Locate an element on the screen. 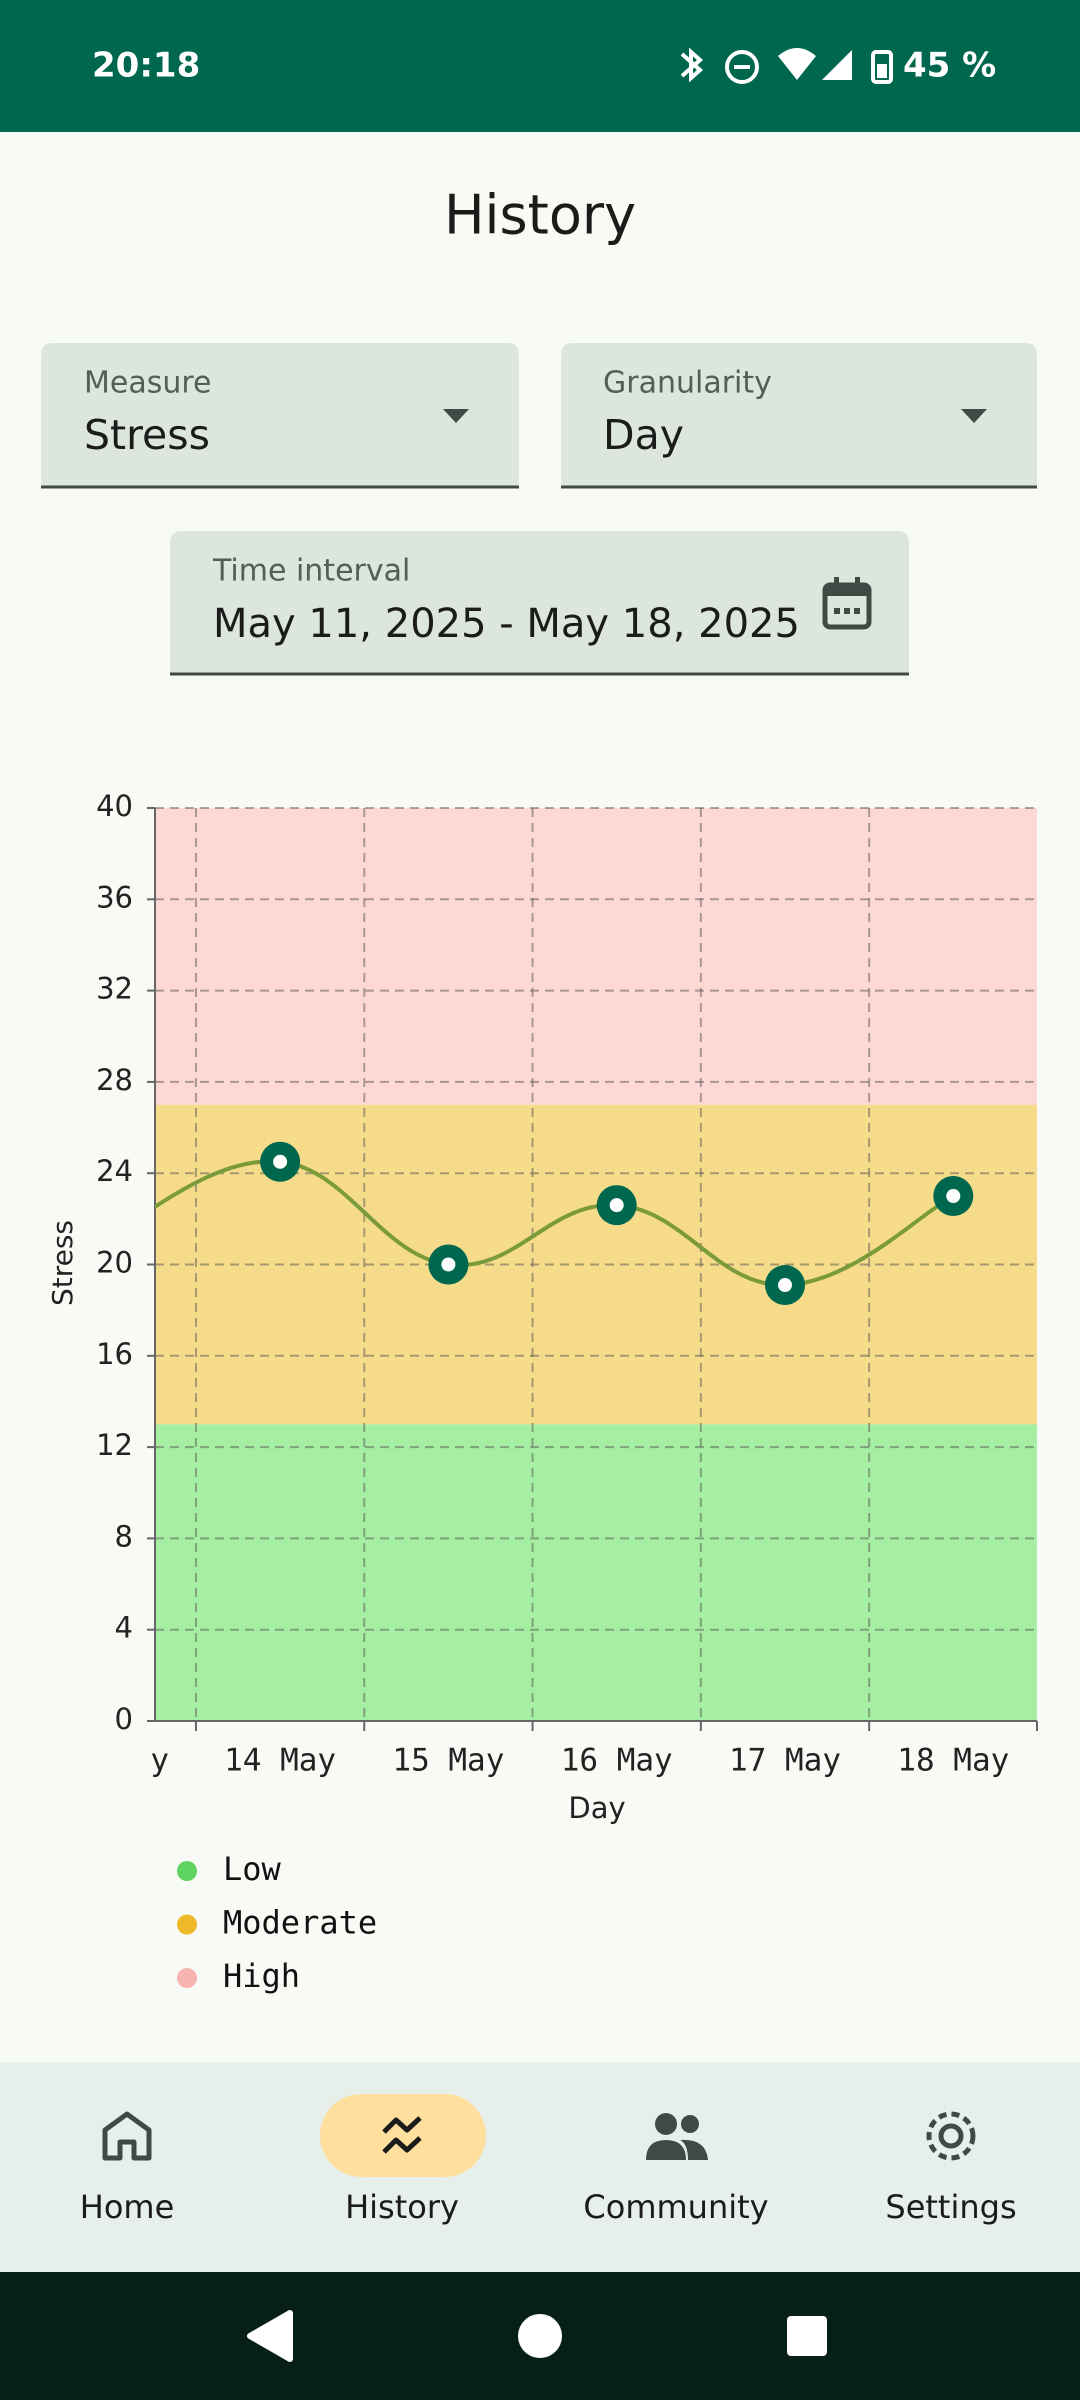 The height and width of the screenshot is (2400, 1080). x-tick-label: 14 May is located at coordinates (280, 1761).